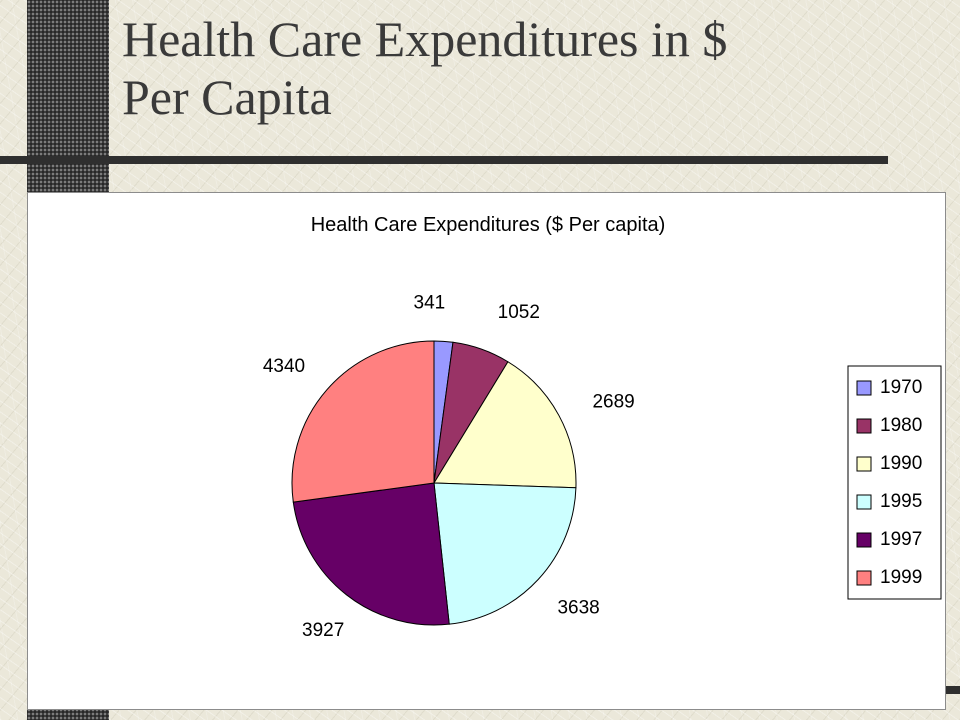 Image resolution: width=960 pixels, height=720 pixels. What do you see at coordinates (284, 366) in the screenshot?
I see `data-label-1999: 4340` at bounding box center [284, 366].